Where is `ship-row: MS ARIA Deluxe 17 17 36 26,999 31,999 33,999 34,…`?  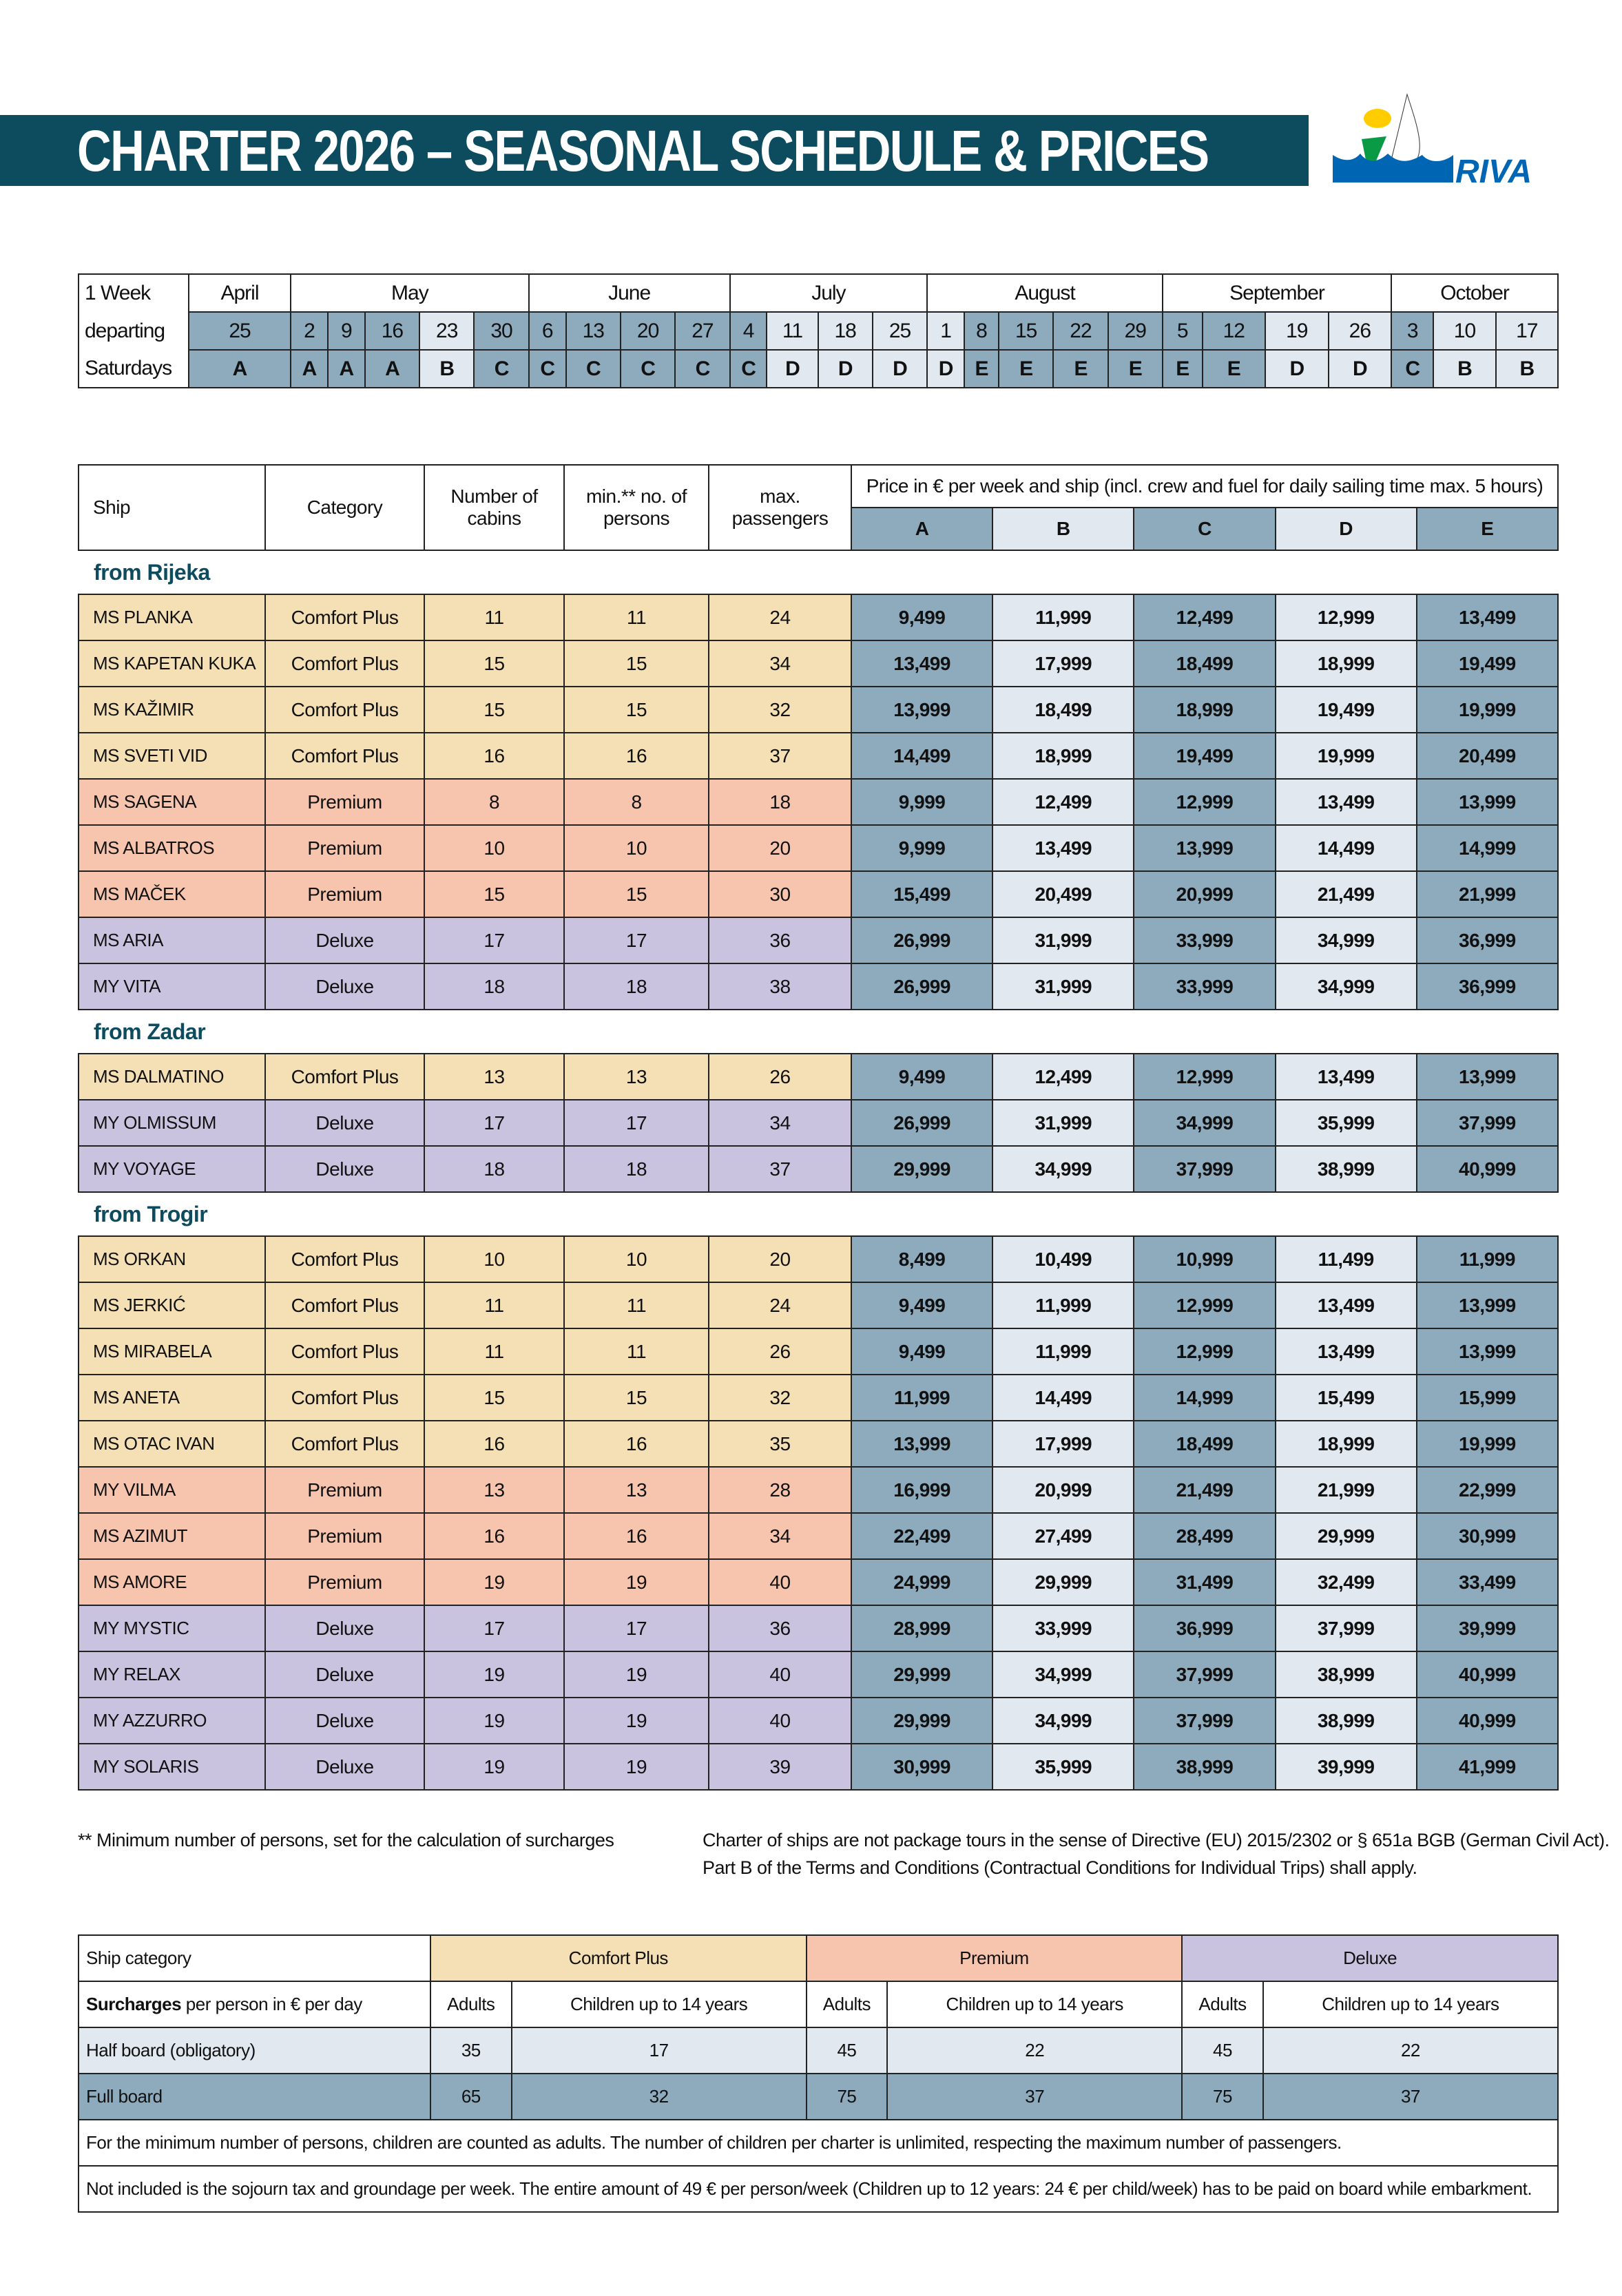 ship-row: MS ARIA Deluxe 17 17 36 26,999 31,999 33,999 34,… is located at coordinates (818, 940).